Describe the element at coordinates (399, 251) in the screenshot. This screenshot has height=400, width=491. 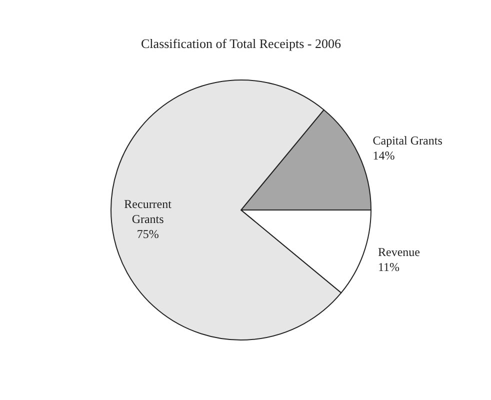
I see `slice-label: Revenue` at that location.